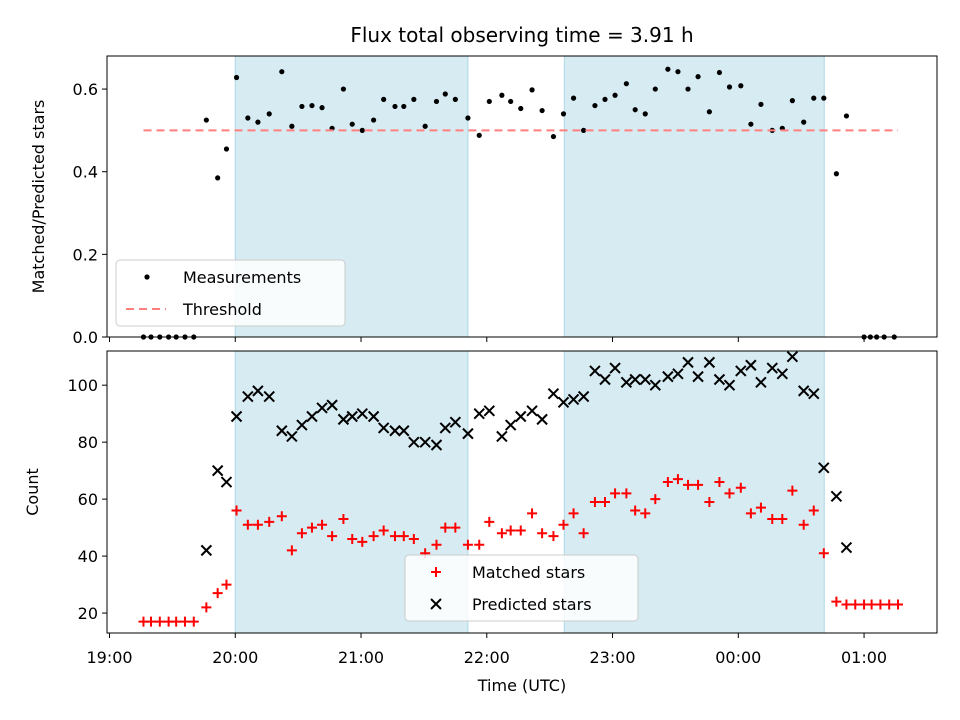 This screenshot has height=720, width=960. What do you see at coordinates (521, 35) in the screenshot?
I see `chart-title: Flux total observing time = 3.91 h` at bounding box center [521, 35].